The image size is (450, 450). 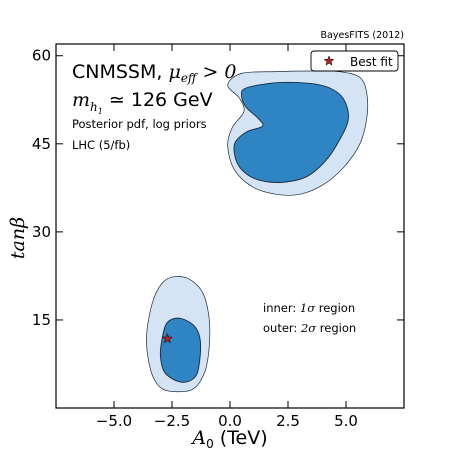 What do you see at coordinates (41, 320) in the screenshot?
I see `y-tick-label: 15` at bounding box center [41, 320].